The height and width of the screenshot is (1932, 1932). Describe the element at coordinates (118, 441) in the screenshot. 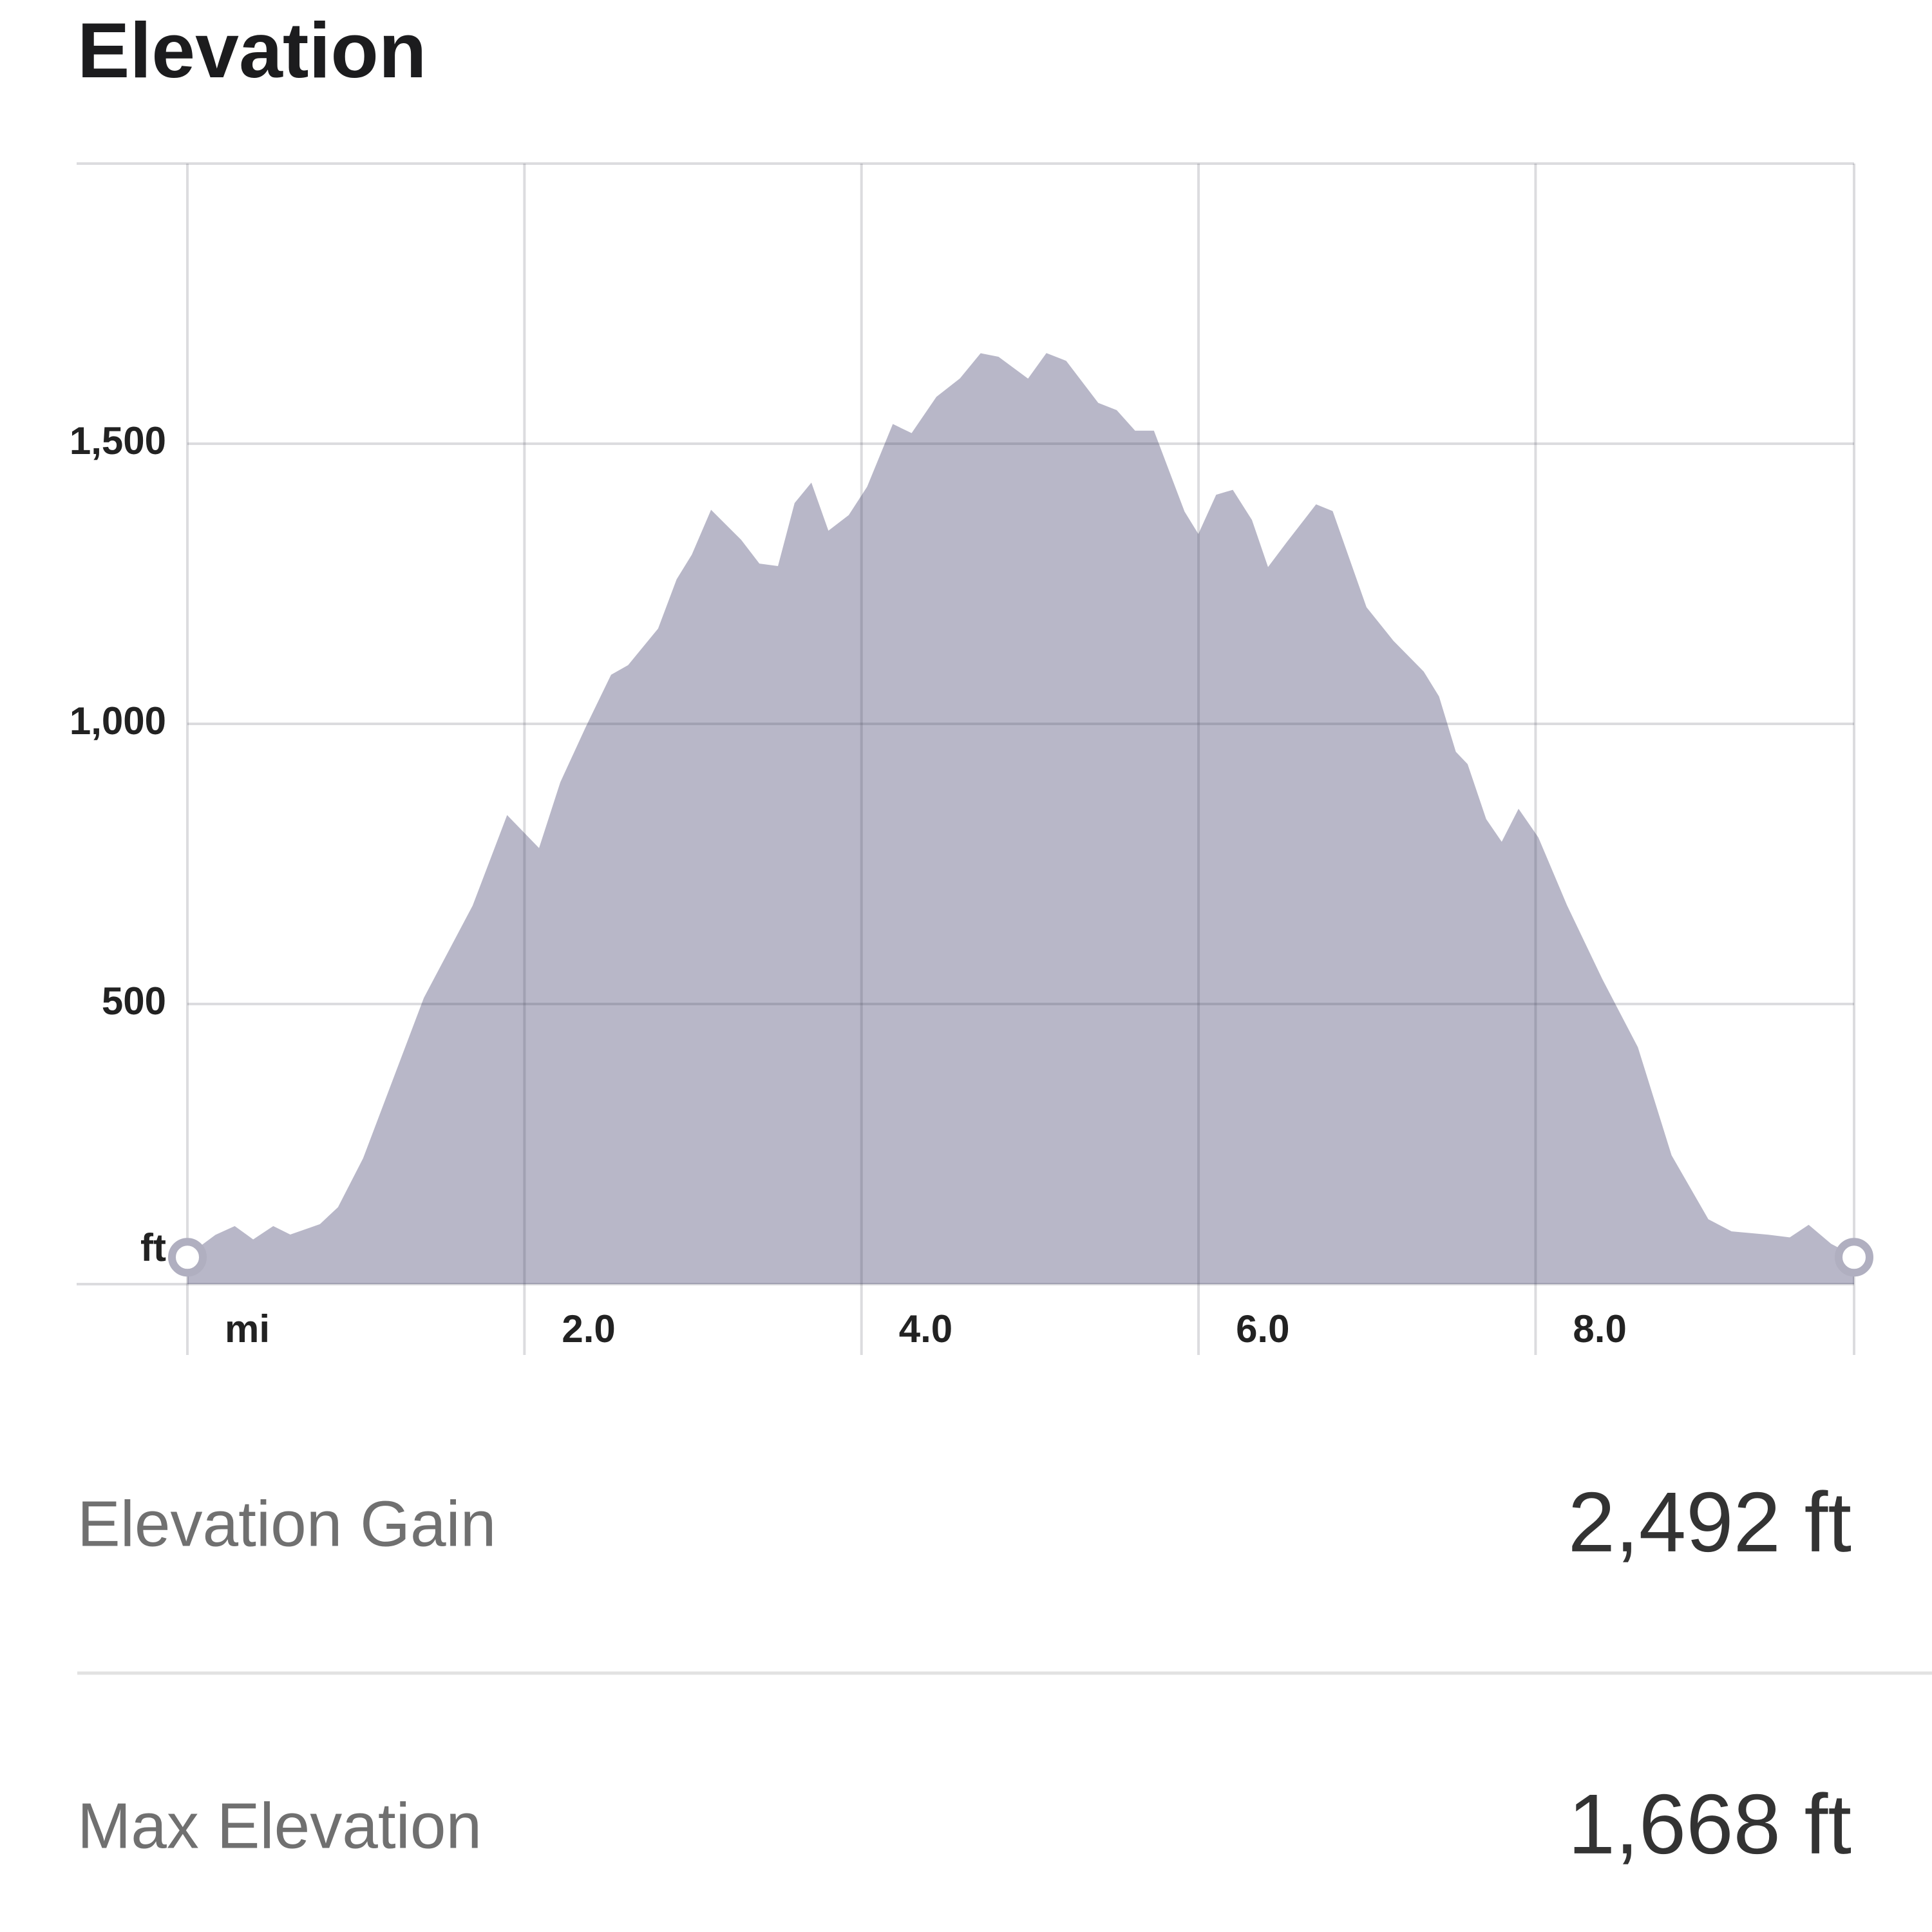

I see `y-tick-label: 1,500` at that location.